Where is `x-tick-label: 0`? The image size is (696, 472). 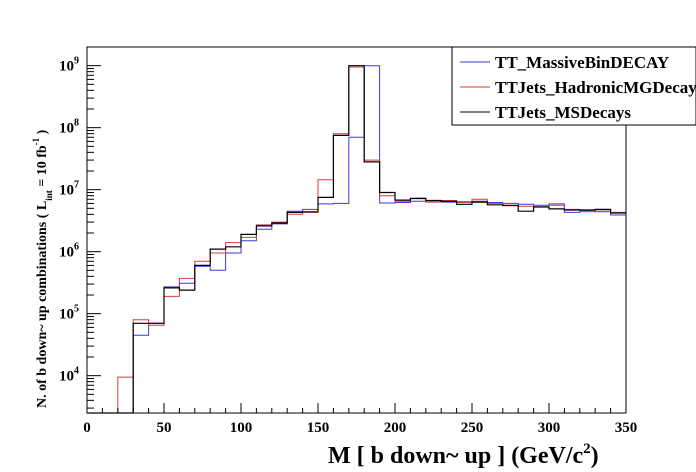 x-tick-label: 0 is located at coordinates (87, 428).